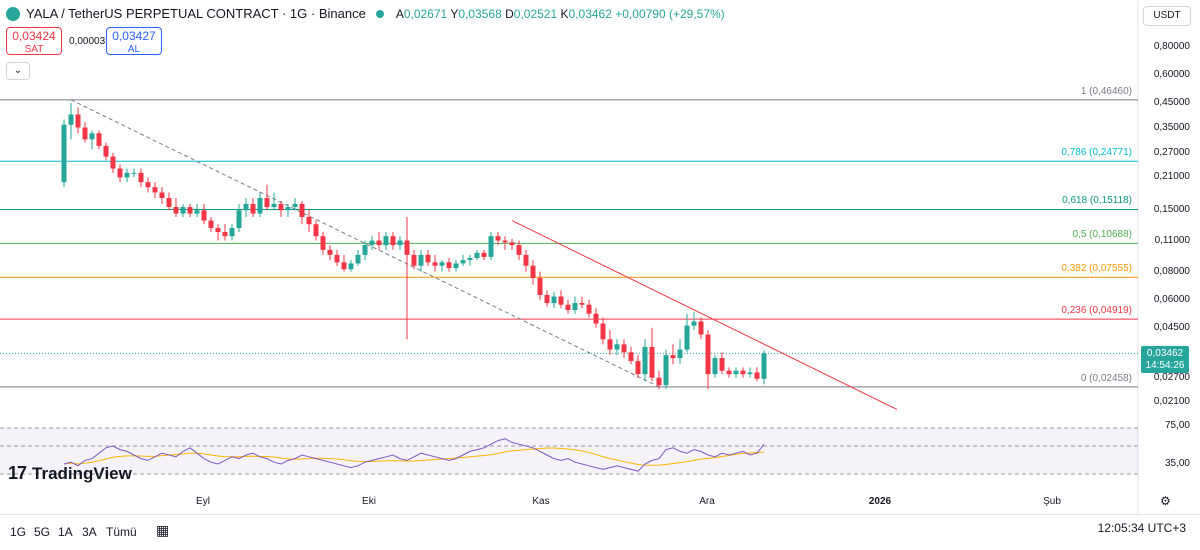 This screenshot has height=550, width=1200. What do you see at coordinates (1171, 152) in the screenshot?
I see `price-tick-label: 0,27000` at bounding box center [1171, 152].